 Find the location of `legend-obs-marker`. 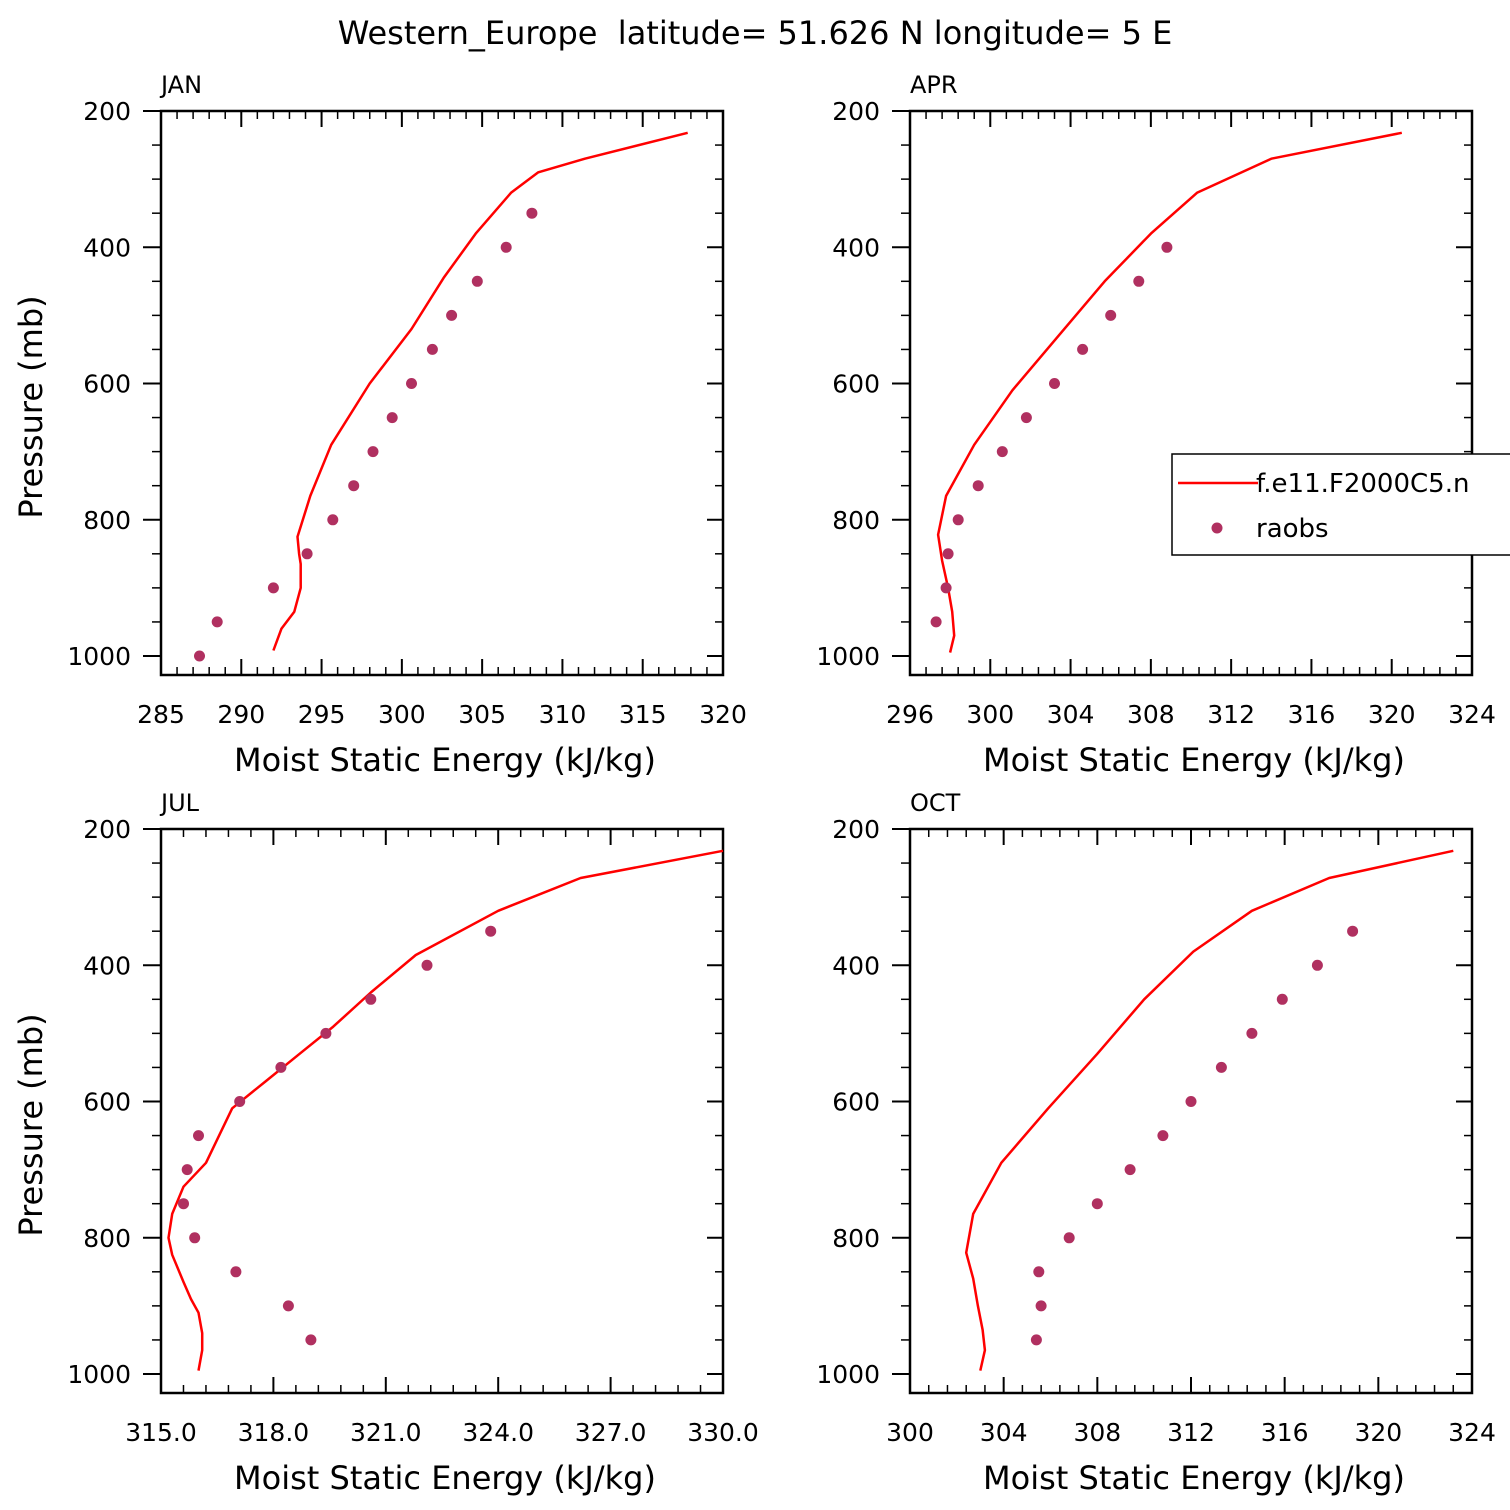

legend-obs-marker is located at coordinates (1217, 528).